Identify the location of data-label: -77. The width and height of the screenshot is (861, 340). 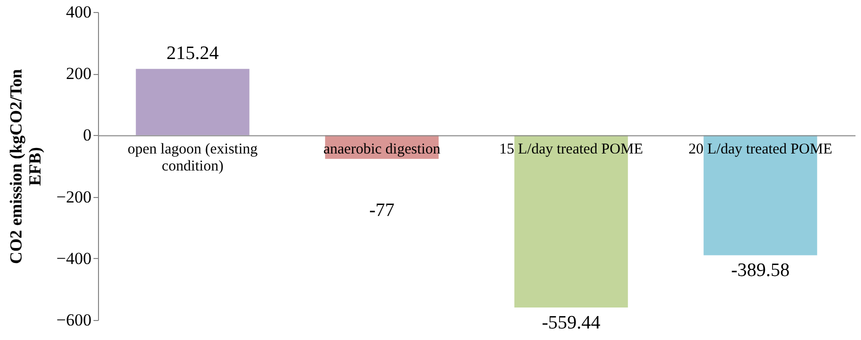
(382, 210).